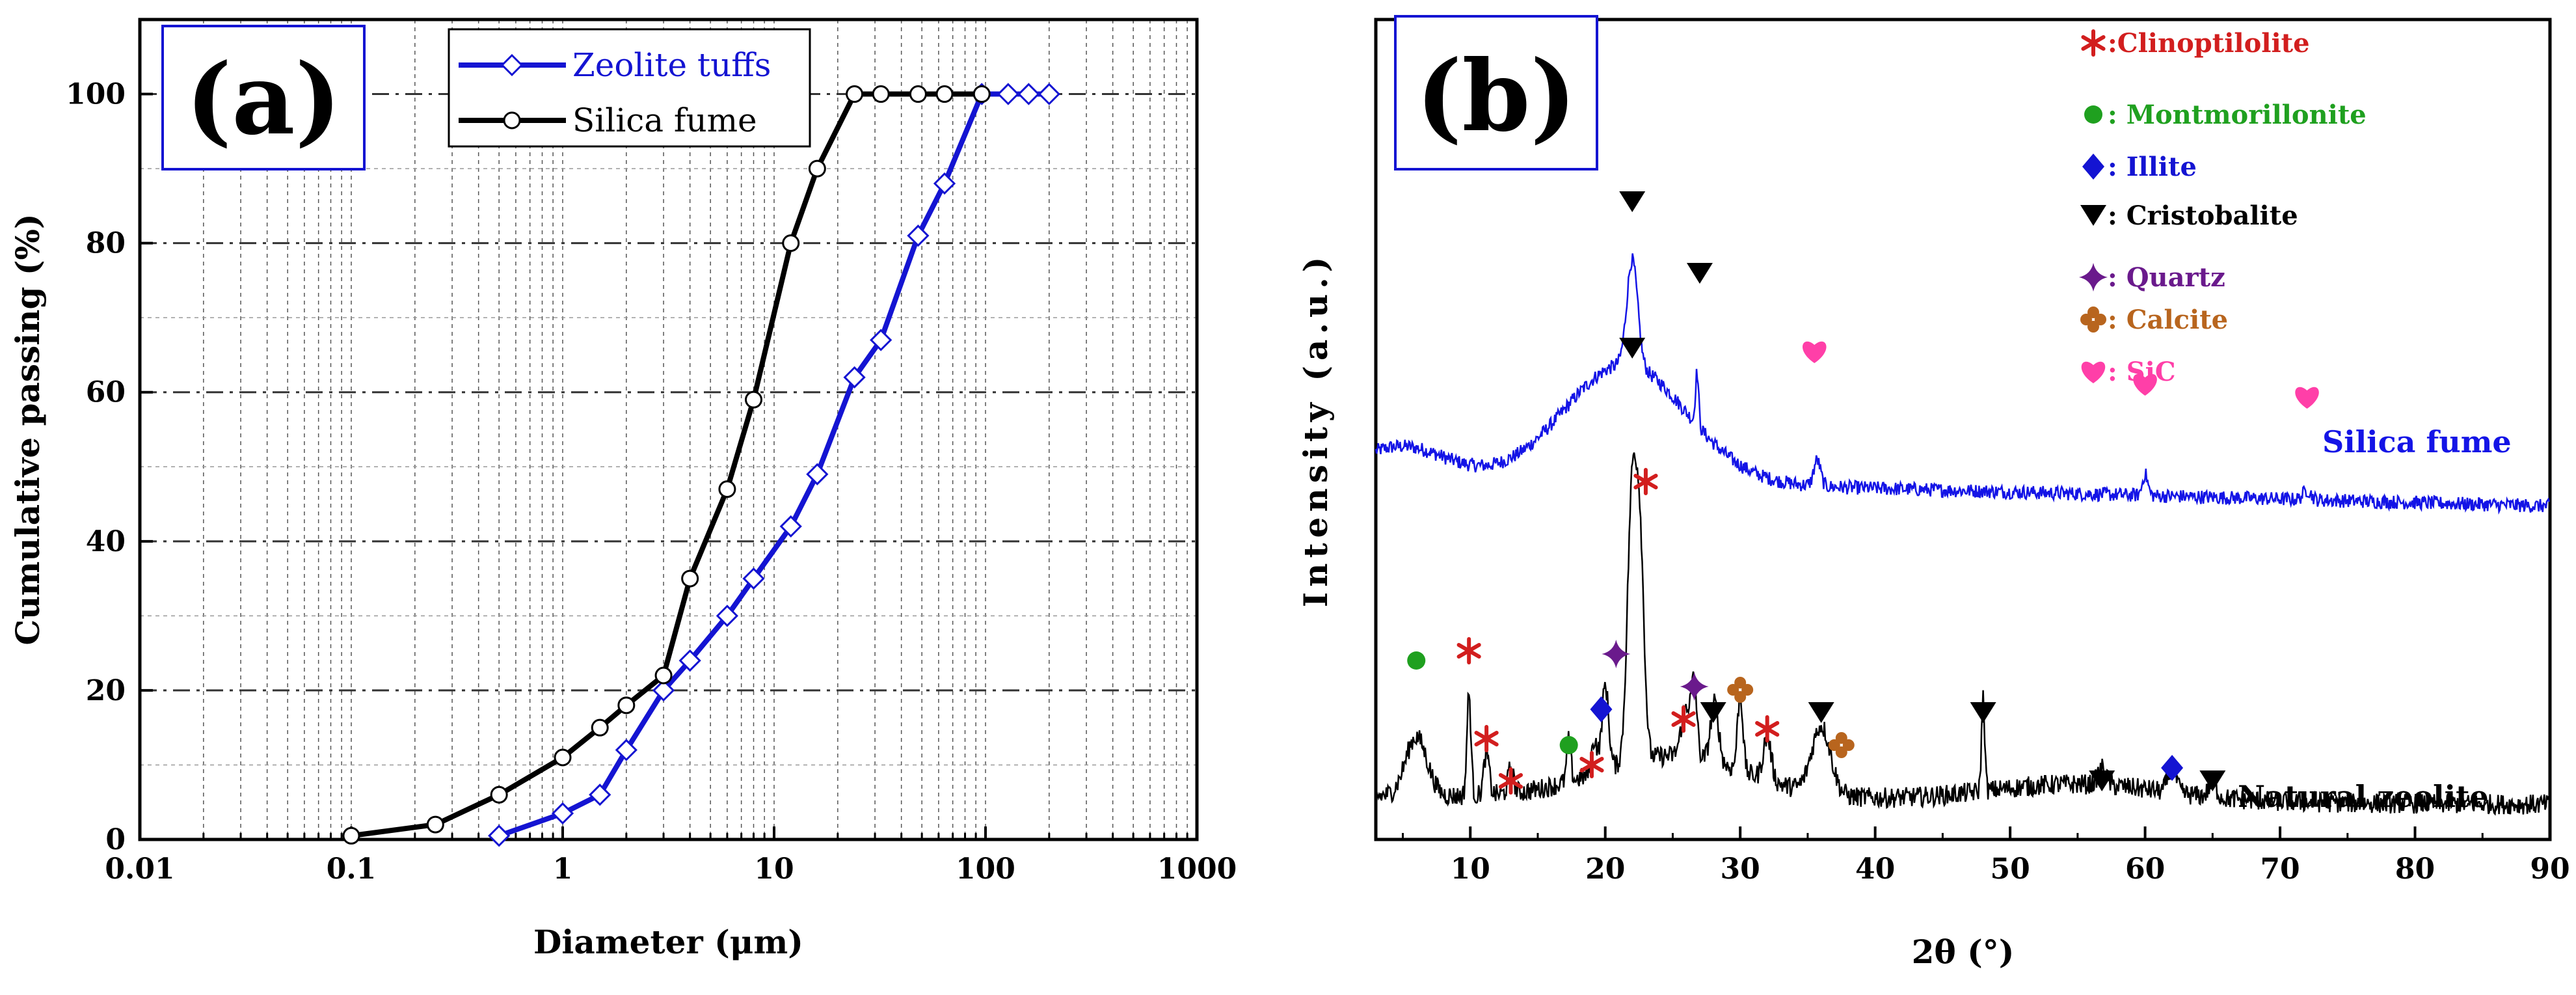 The width and height of the screenshot is (2576, 995). Describe the element at coordinates (2415, 869) in the screenshot. I see `x-tick-label: 80` at that location.